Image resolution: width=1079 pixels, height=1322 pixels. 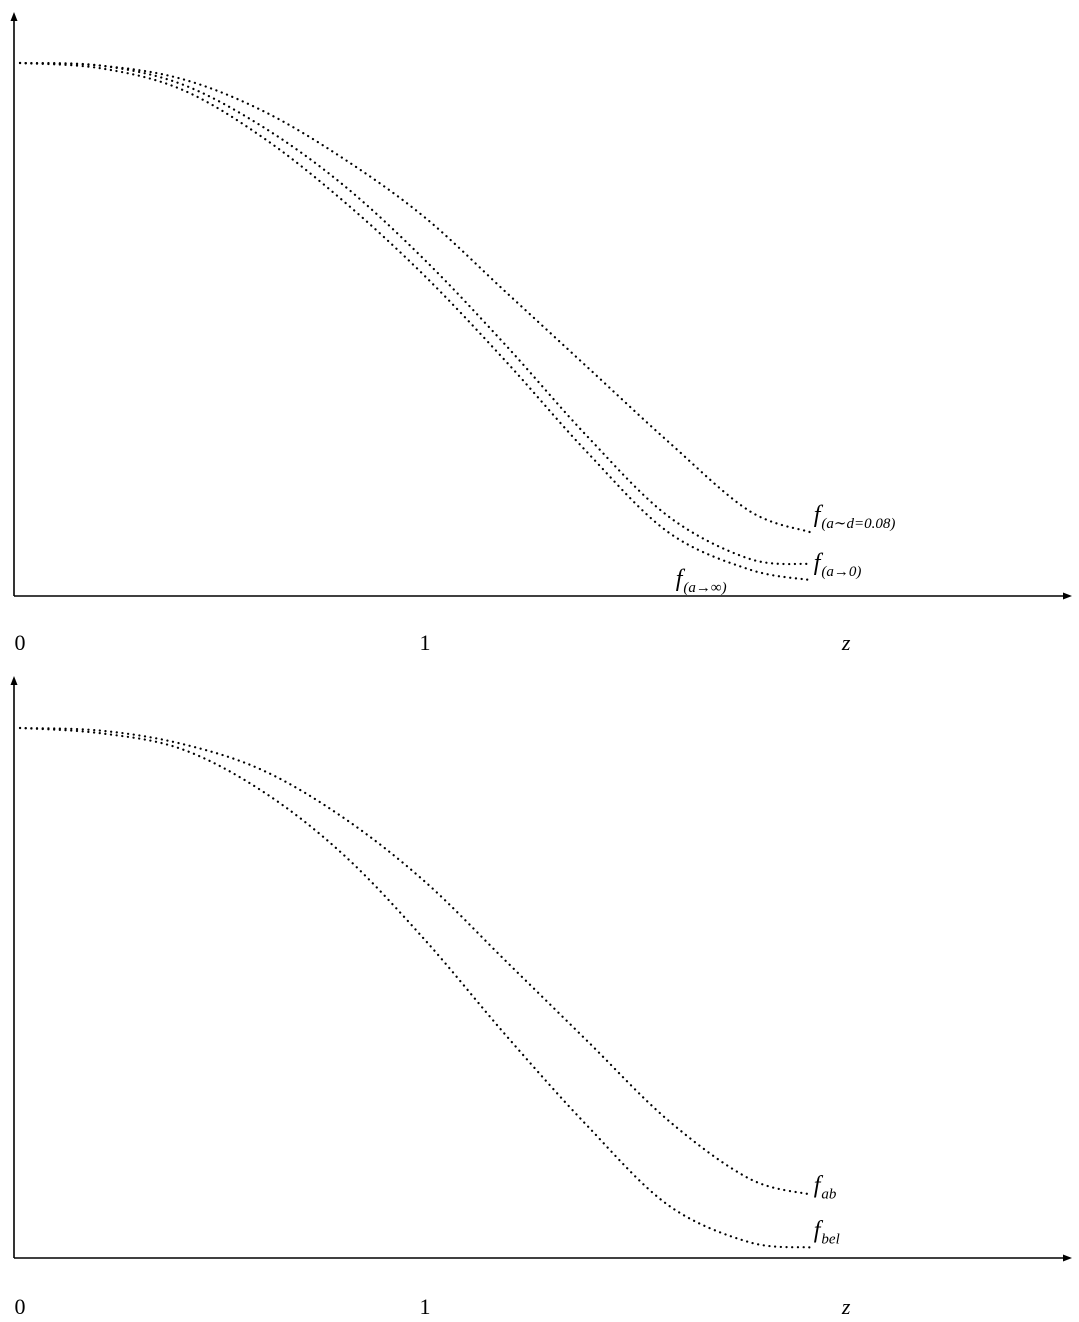 What do you see at coordinates (701, 581) in the screenshot?
I see `series-label-3: f(a→∞)` at bounding box center [701, 581].